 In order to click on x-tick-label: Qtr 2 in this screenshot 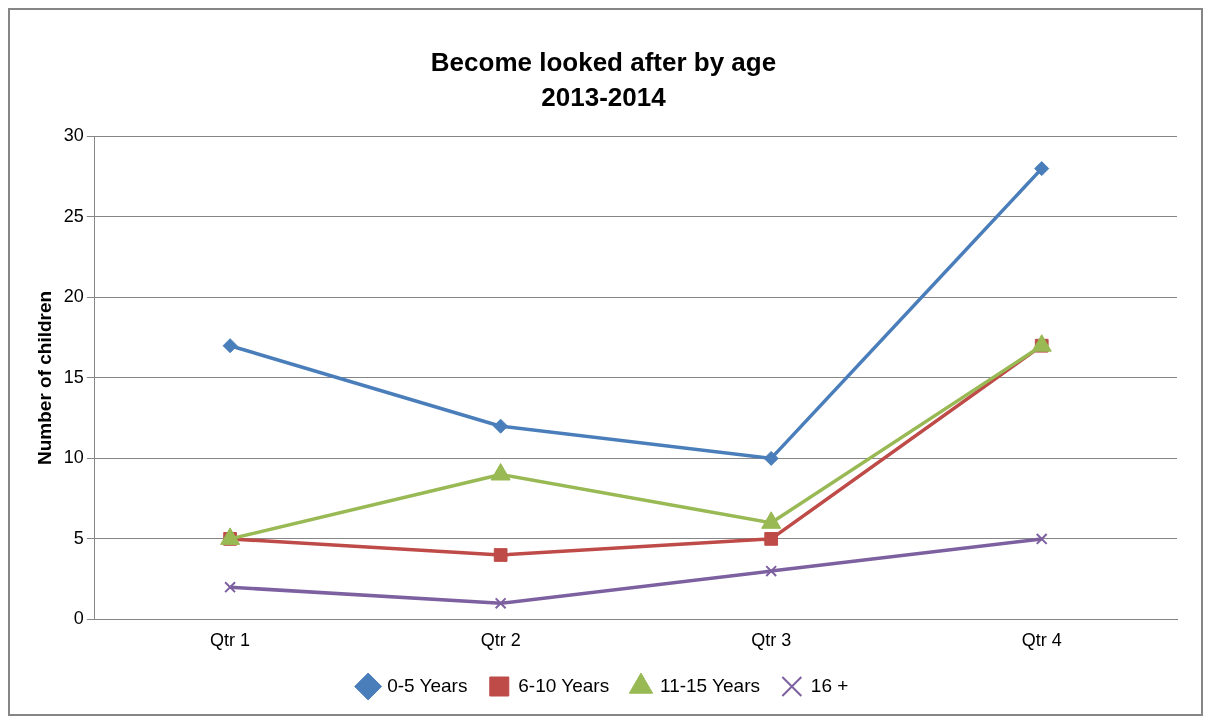, I will do `click(500, 640)`.